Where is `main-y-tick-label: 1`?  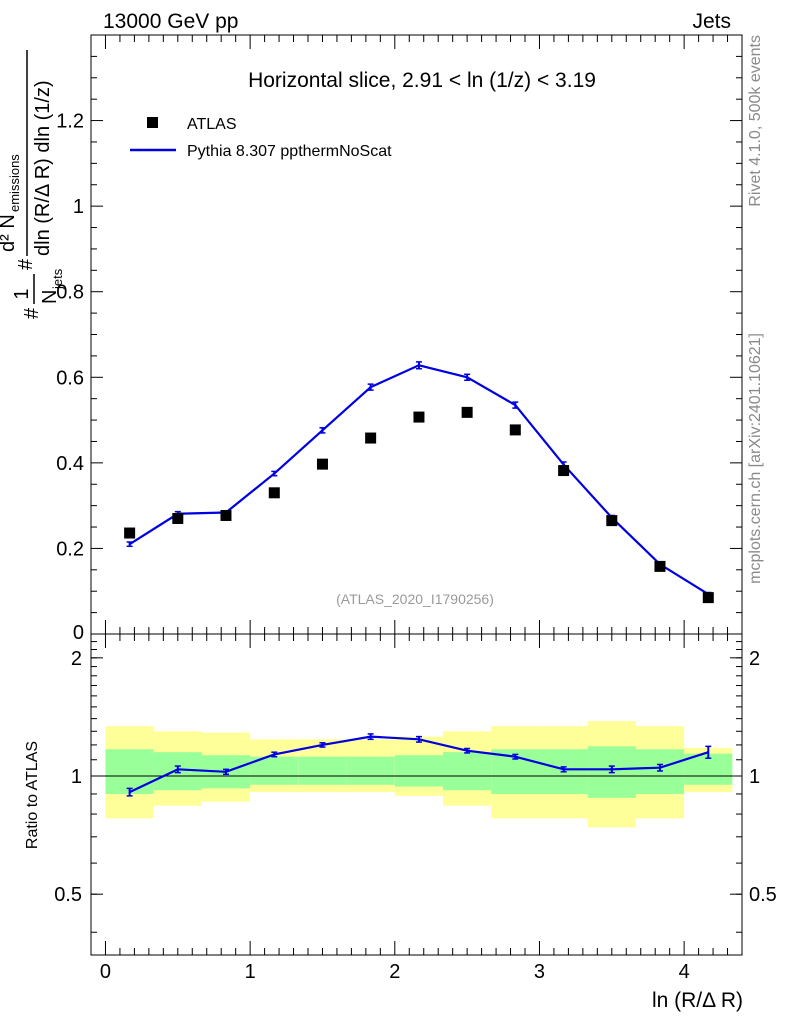 main-y-tick-label: 1 is located at coordinates (78, 207).